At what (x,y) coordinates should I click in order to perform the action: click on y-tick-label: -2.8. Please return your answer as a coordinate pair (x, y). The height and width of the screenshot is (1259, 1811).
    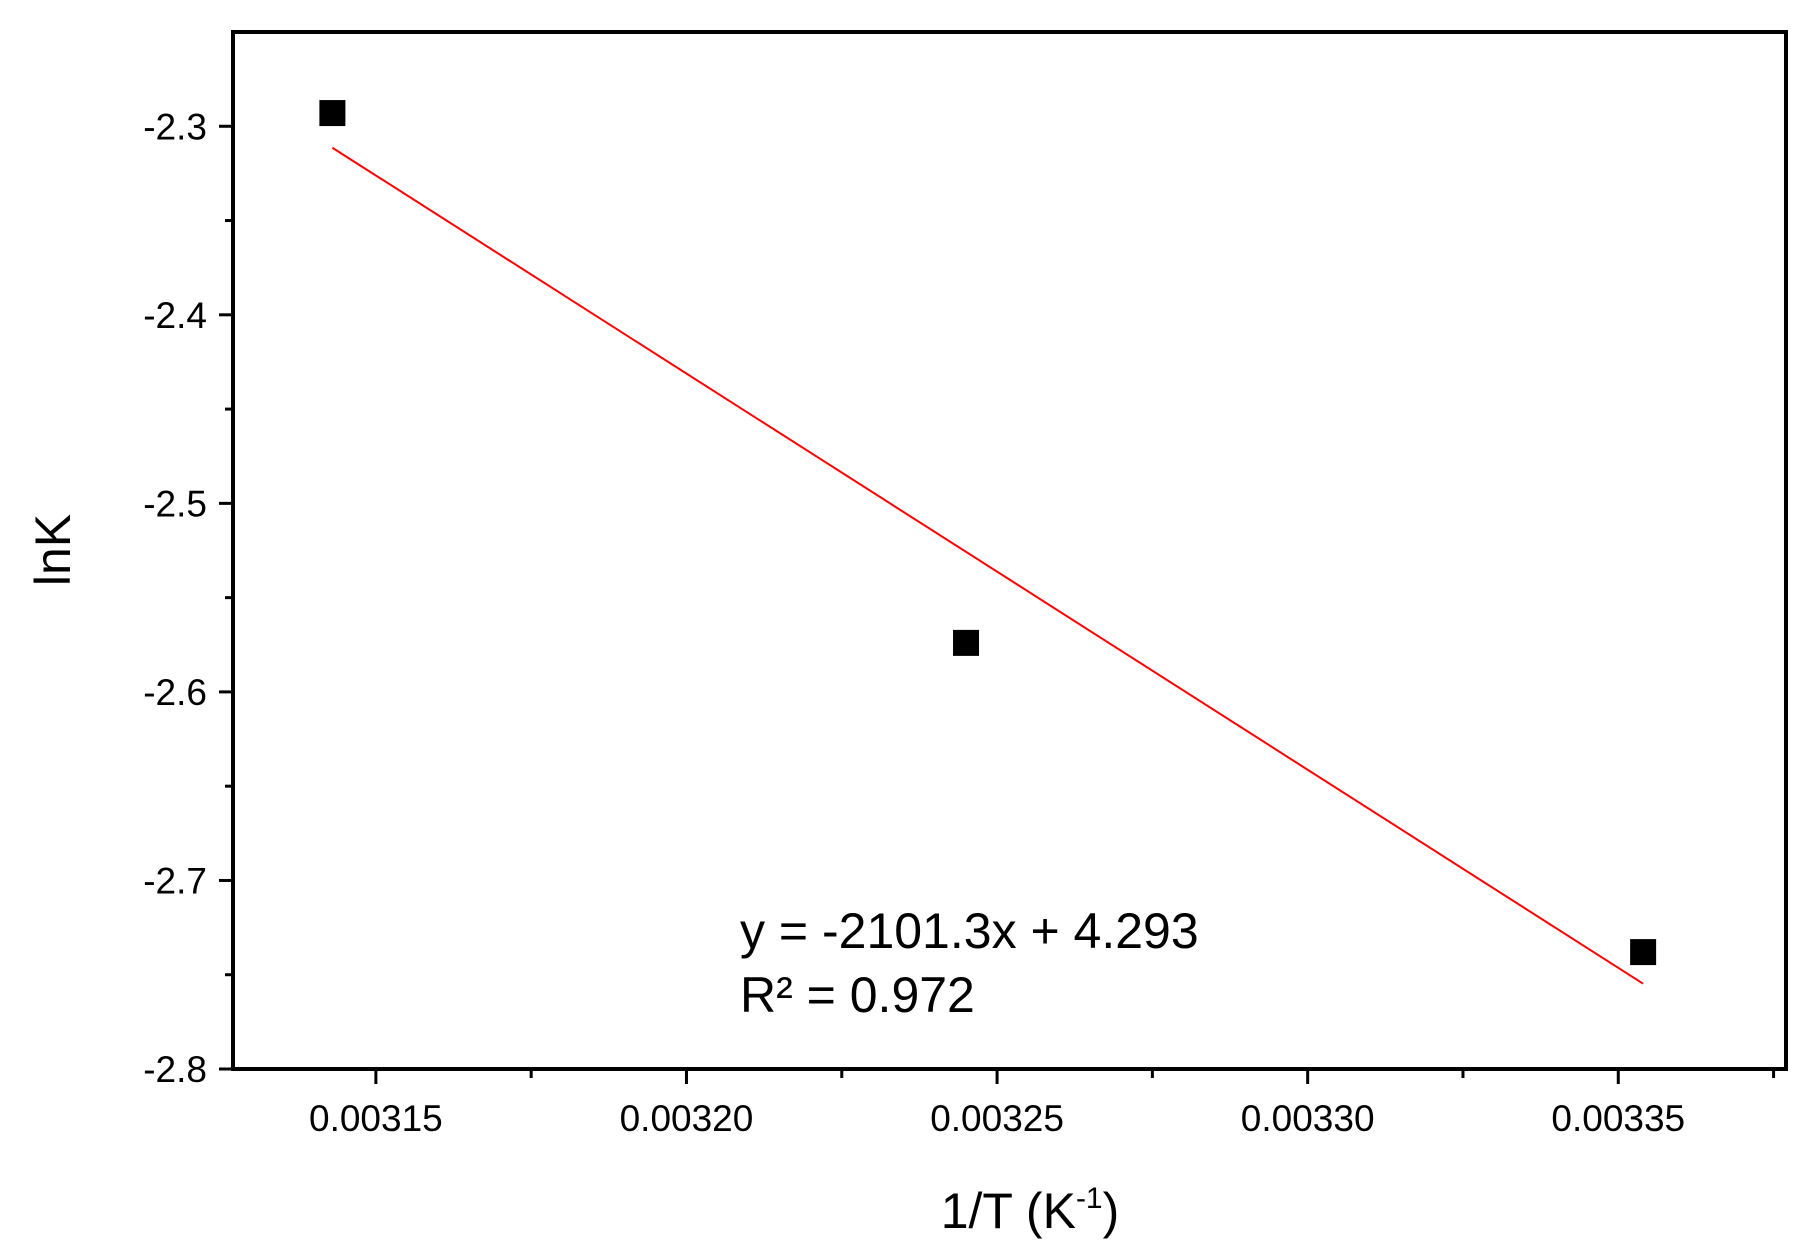
    Looking at the image, I should click on (175, 1069).